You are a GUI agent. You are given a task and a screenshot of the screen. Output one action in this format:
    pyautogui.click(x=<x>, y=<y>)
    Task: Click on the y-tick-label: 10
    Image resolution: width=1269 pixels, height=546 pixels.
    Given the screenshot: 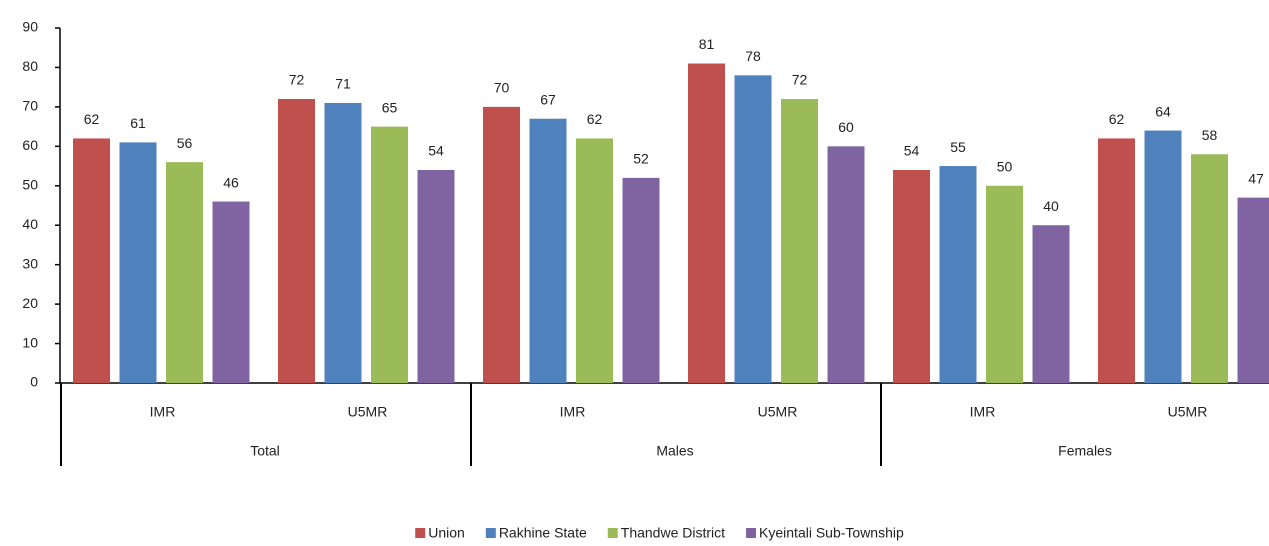 What is the action you would take?
    pyautogui.click(x=30, y=342)
    